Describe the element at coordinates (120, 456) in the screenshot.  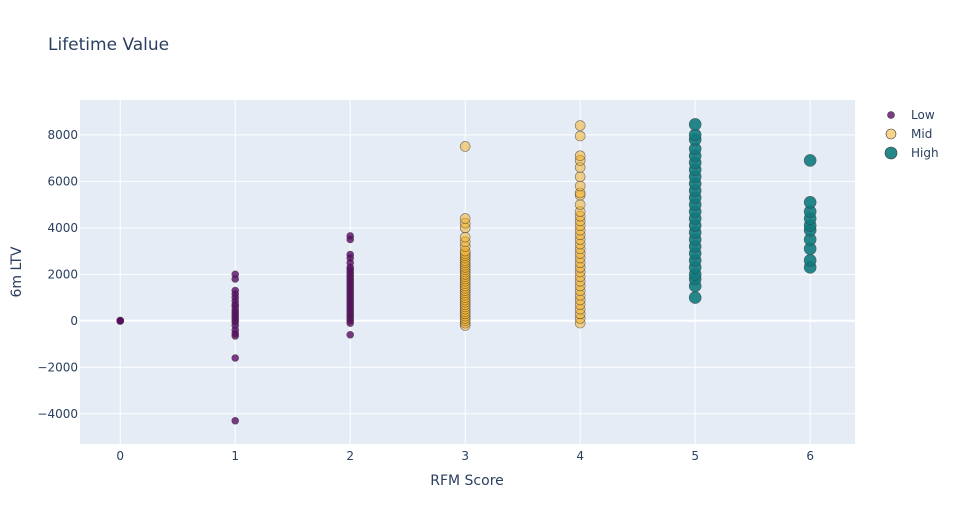
I see `x-tick-label: 0` at that location.